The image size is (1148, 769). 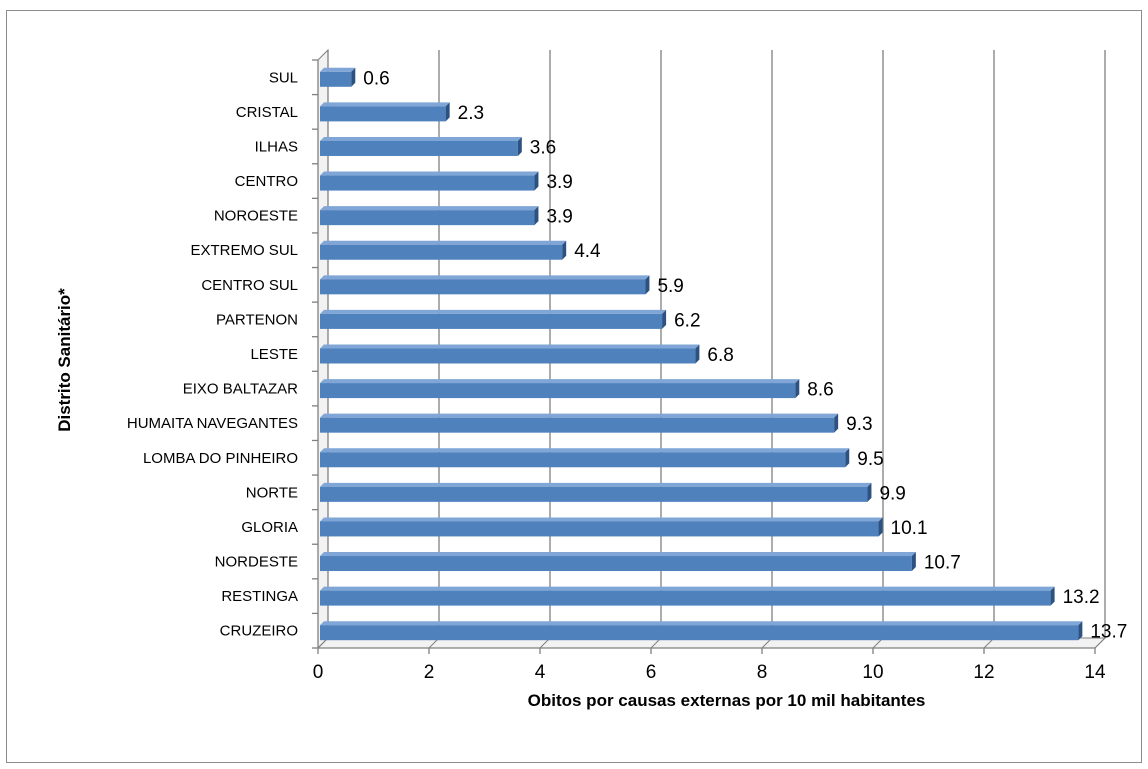 What do you see at coordinates (870, 459) in the screenshot?
I see `value-label: 9.5` at bounding box center [870, 459].